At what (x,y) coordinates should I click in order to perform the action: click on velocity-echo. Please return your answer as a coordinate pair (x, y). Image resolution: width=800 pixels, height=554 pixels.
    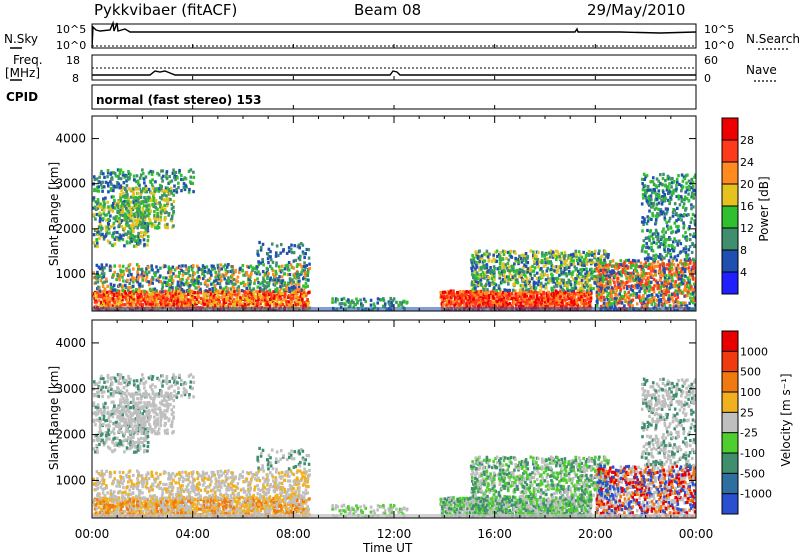
    Looking at the image, I should click on (96, 407).